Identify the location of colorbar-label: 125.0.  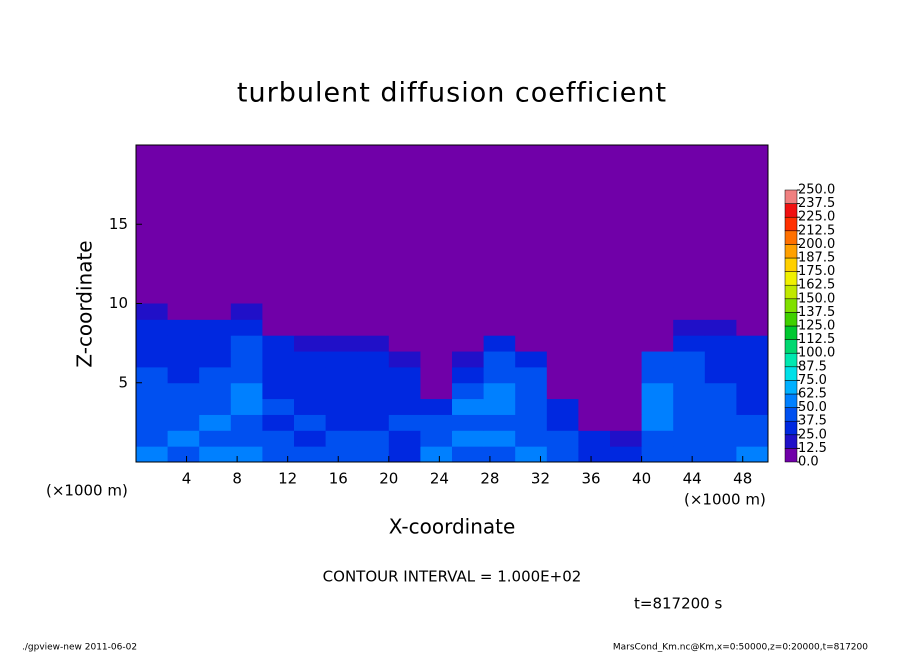
(816, 326).